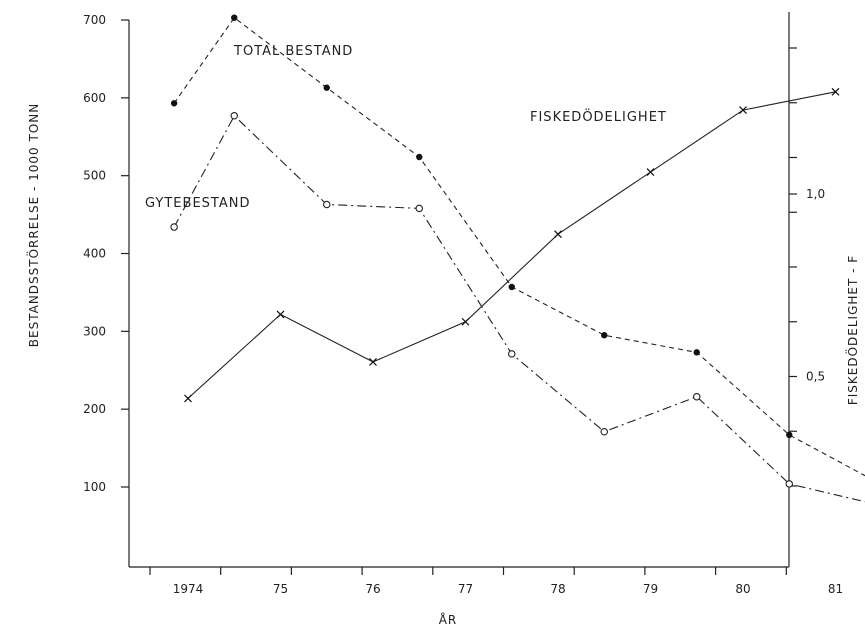  What do you see at coordinates (293, 51) in the screenshot?
I see `series-label-total-bestand: TOTAL BESTAND` at bounding box center [293, 51].